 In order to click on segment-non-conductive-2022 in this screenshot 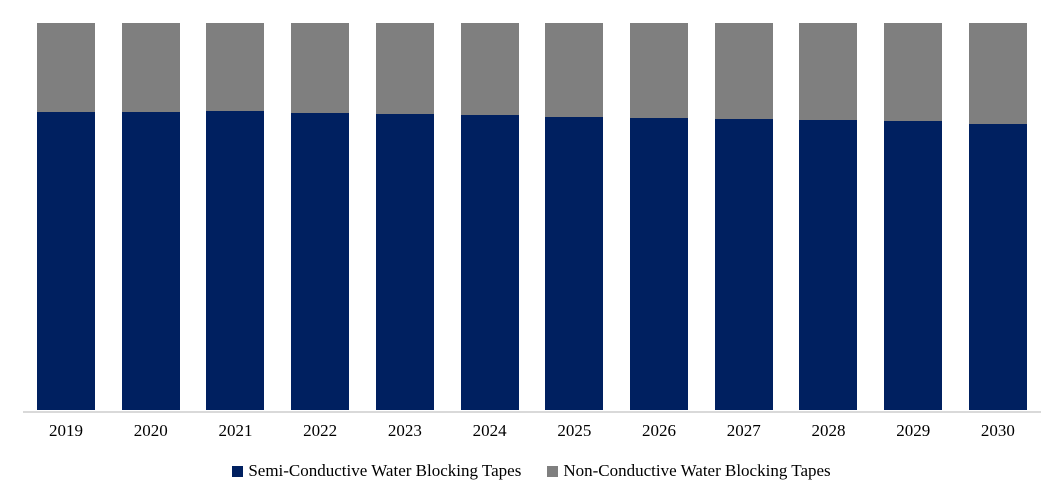, I will do `click(320, 68)`.